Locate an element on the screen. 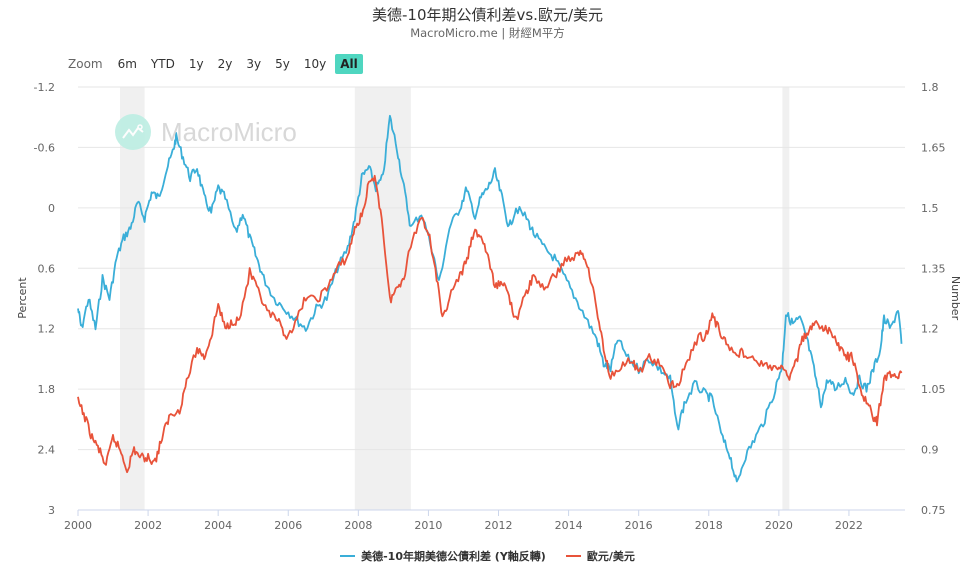 This screenshot has height=572, width=975. legend-swatch-eurusd is located at coordinates (573, 556).